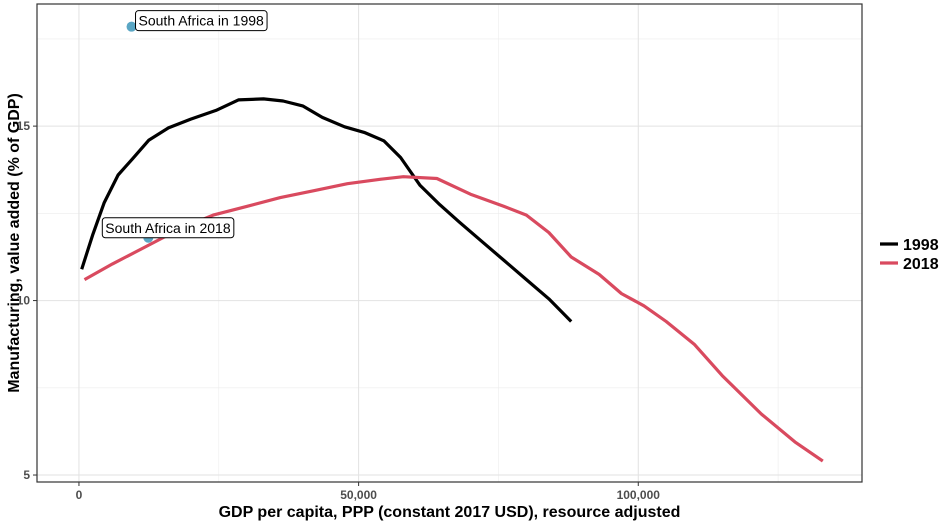  Describe the element at coordinates (131, 26) in the screenshot. I see `annotation-point` at that location.